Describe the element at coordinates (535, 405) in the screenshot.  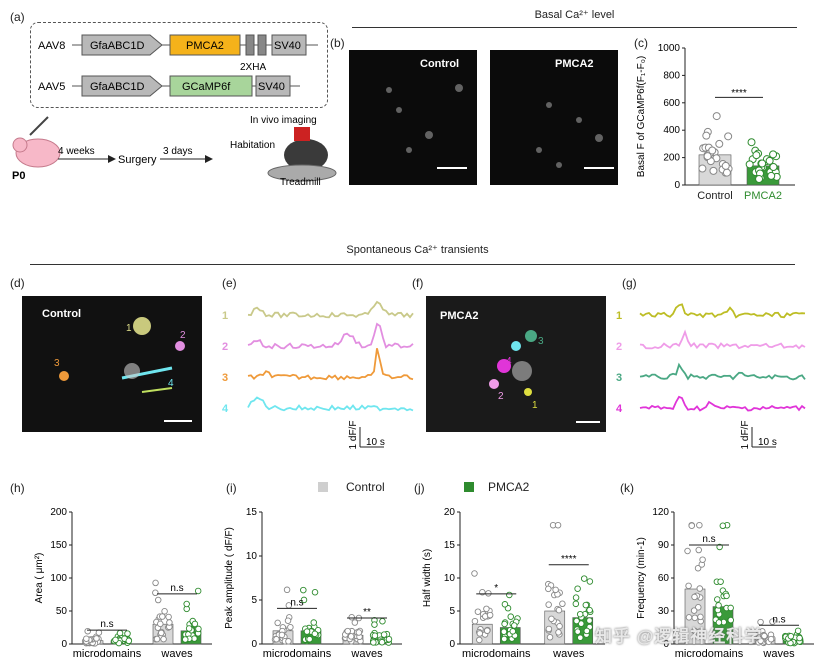
I see `roi-f-1: 1` at that location.